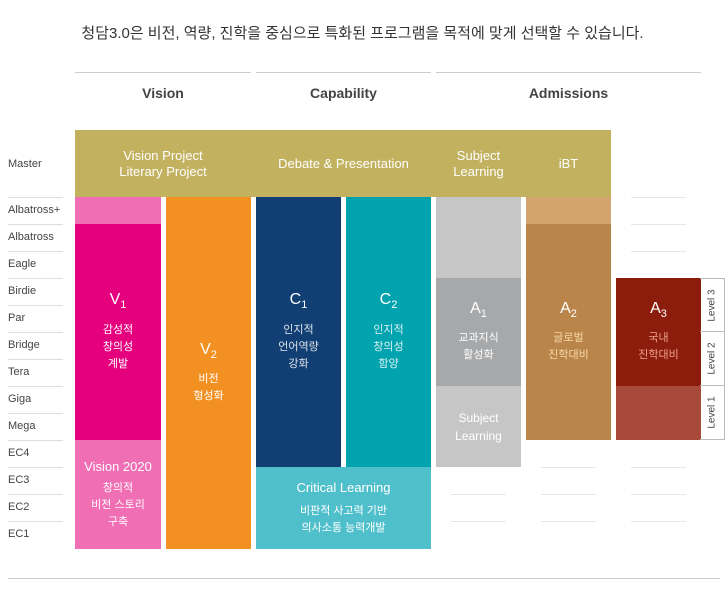 Image resolution: width=725 pixels, height=595 pixels. What do you see at coordinates (31, 237) in the screenshot?
I see `level-albatross: Albatross` at bounding box center [31, 237].